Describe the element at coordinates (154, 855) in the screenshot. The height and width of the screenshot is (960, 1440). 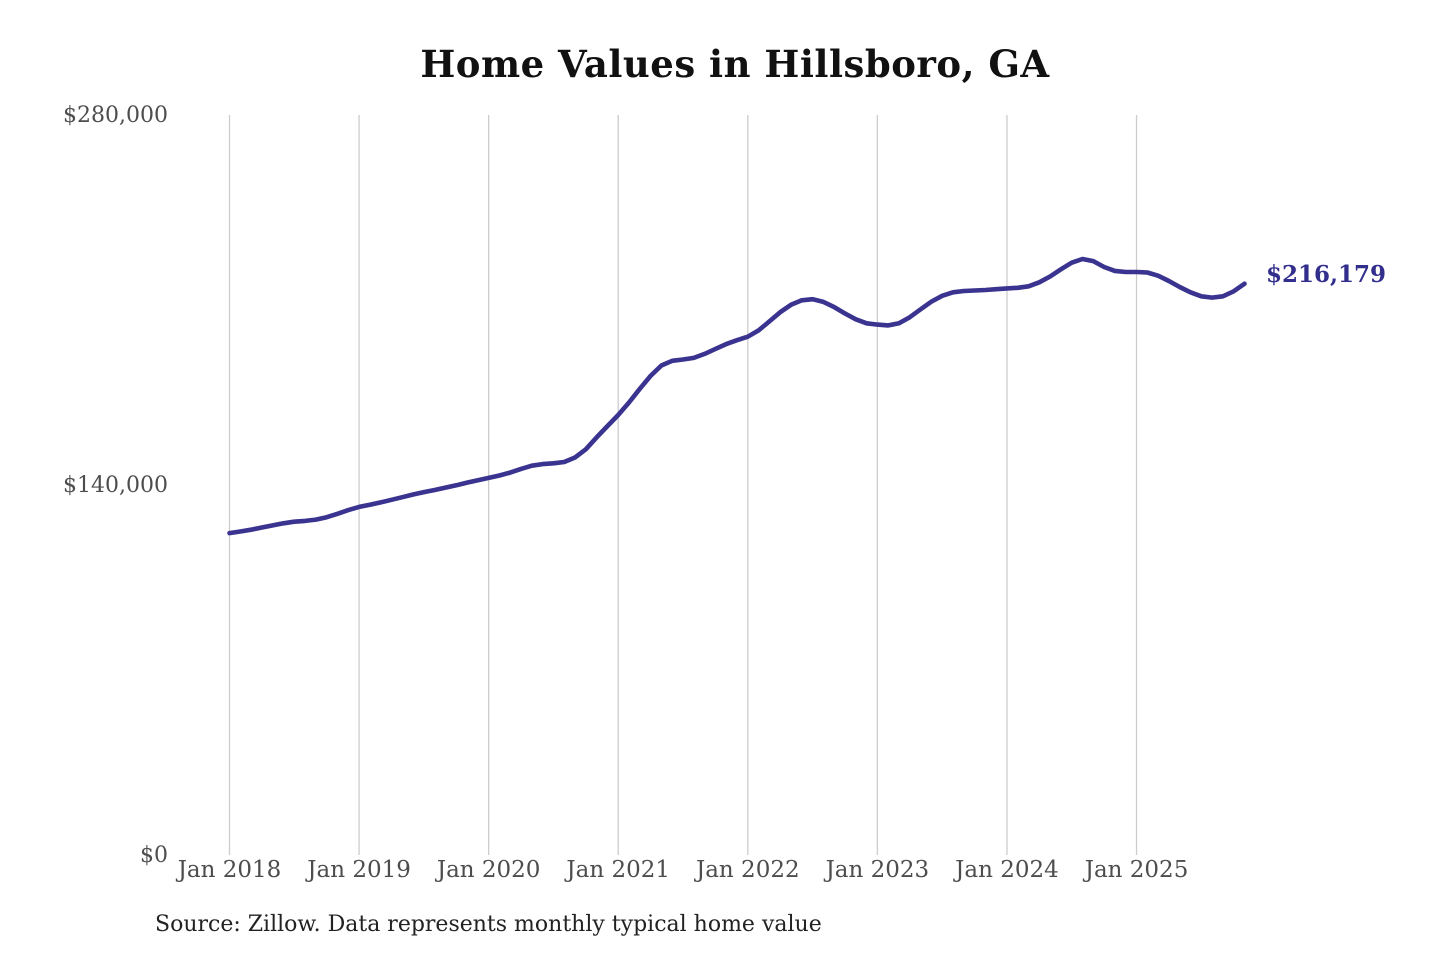
I see `y-axis-label-0: $0` at that location.